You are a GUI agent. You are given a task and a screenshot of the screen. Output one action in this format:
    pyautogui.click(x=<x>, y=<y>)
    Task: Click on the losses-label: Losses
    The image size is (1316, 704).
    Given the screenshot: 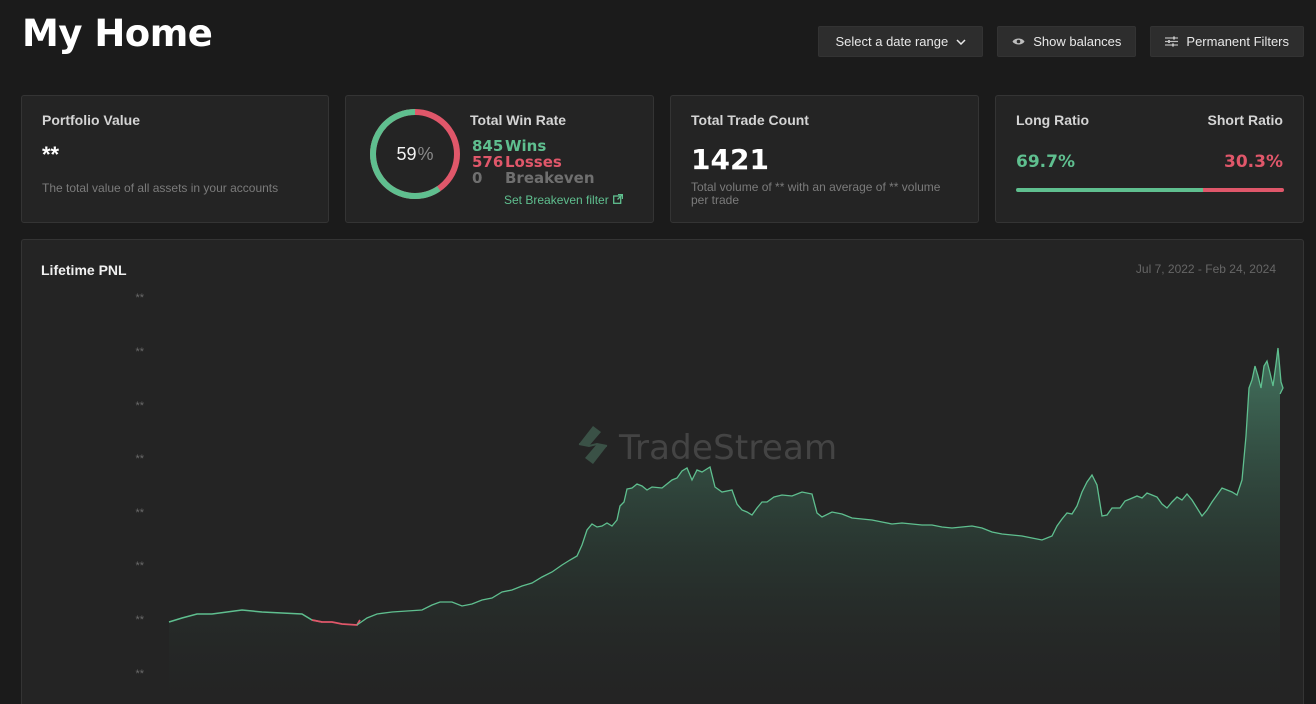 What is the action you would take?
    pyautogui.click(x=533, y=162)
    